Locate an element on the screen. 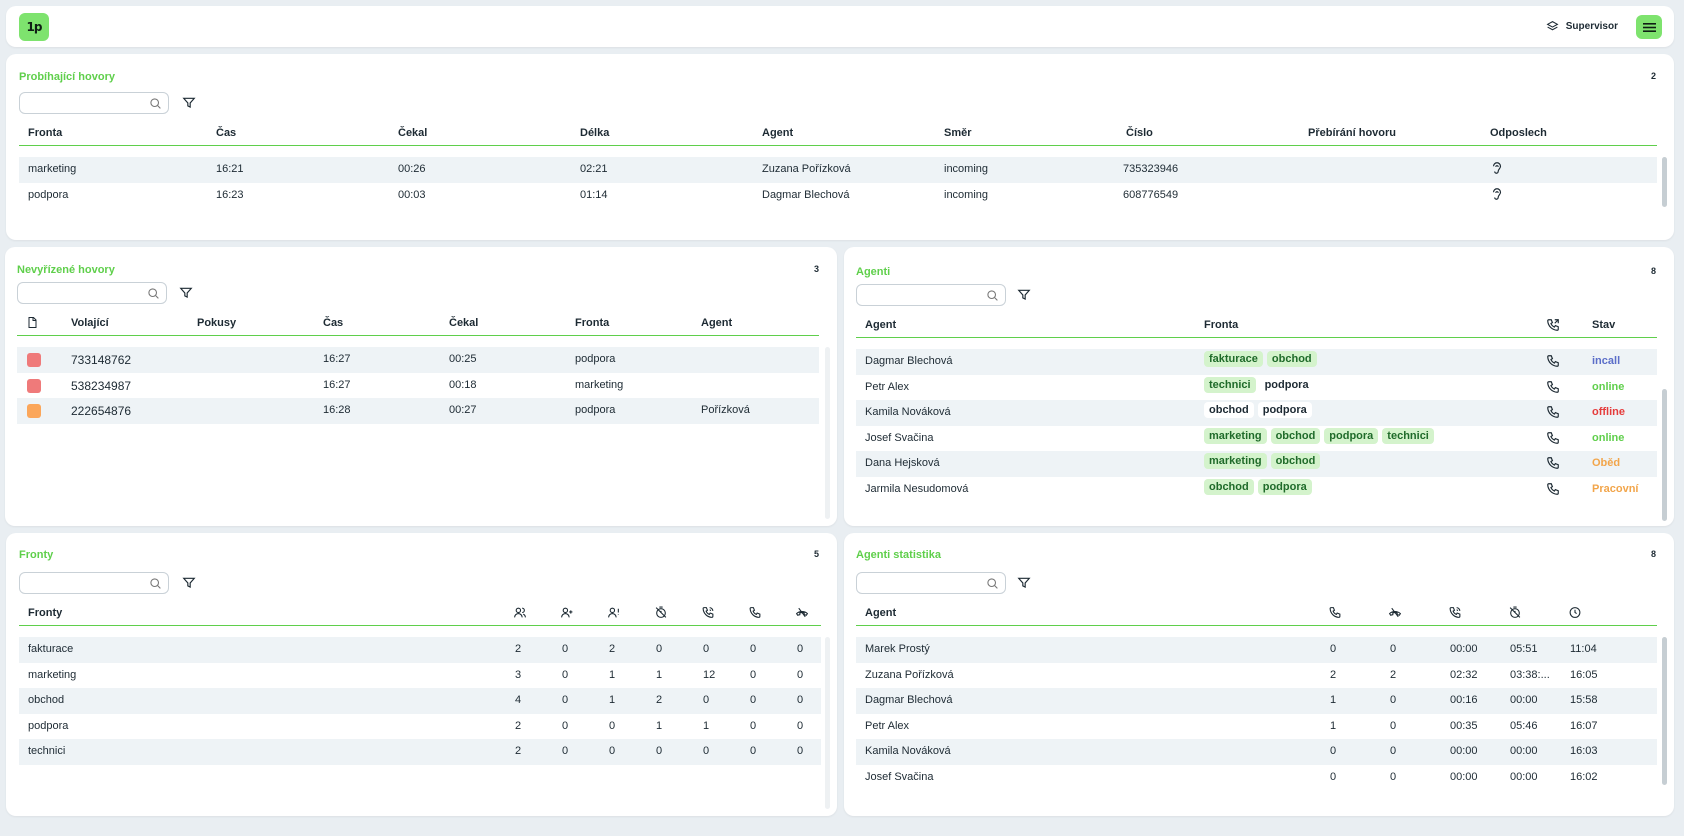  table-row: Dagmar Blechová 1 0 00:16 00:00 15:58 is located at coordinates (1256, 701).